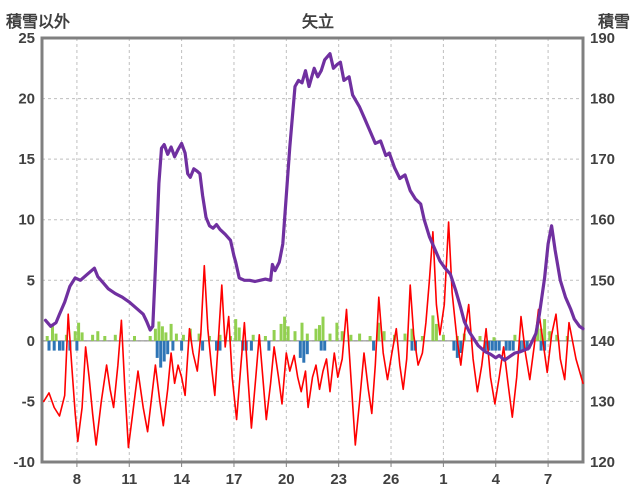  I want to click on right-axis-title: 積雪, so click(613, 22).